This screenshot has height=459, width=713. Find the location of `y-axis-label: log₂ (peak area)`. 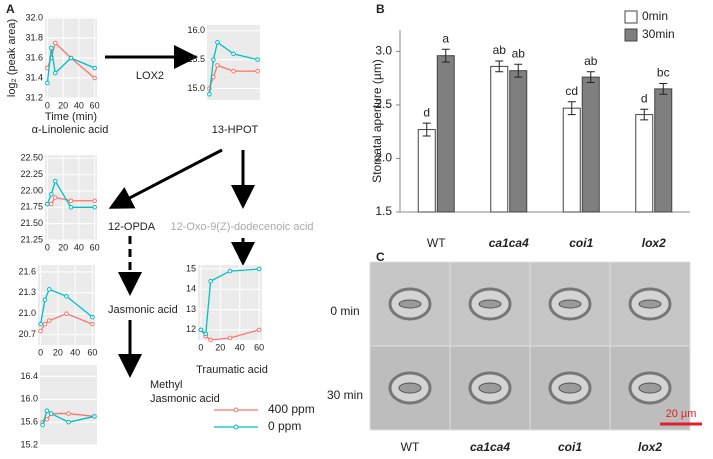

y-axis-label: log₂ (peak area) is located at coordinates (12, 58).